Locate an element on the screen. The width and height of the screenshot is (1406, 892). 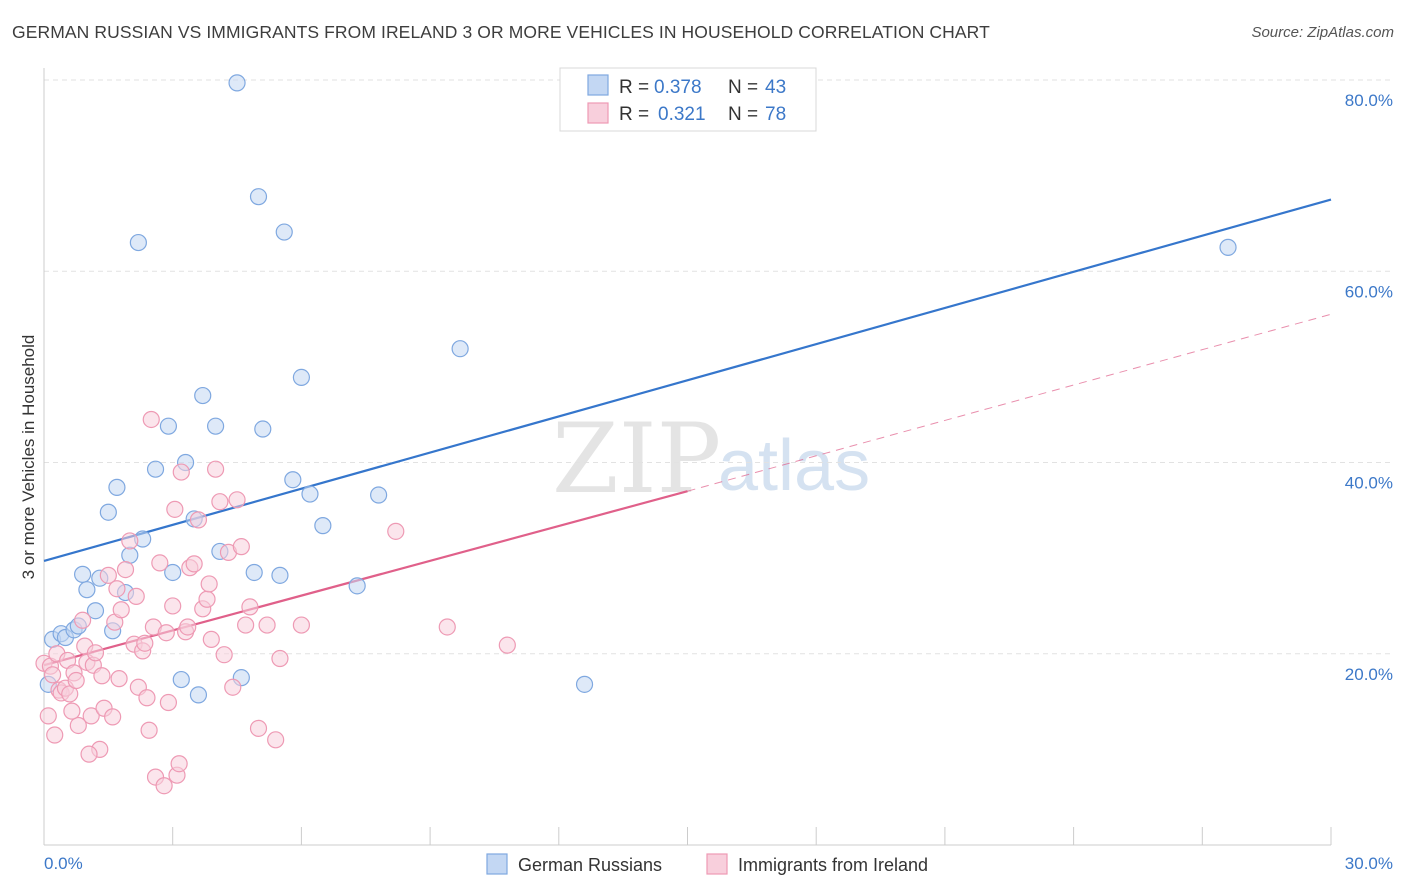
trend-line-immigrants-ireland is located at coordinates (365, 578).